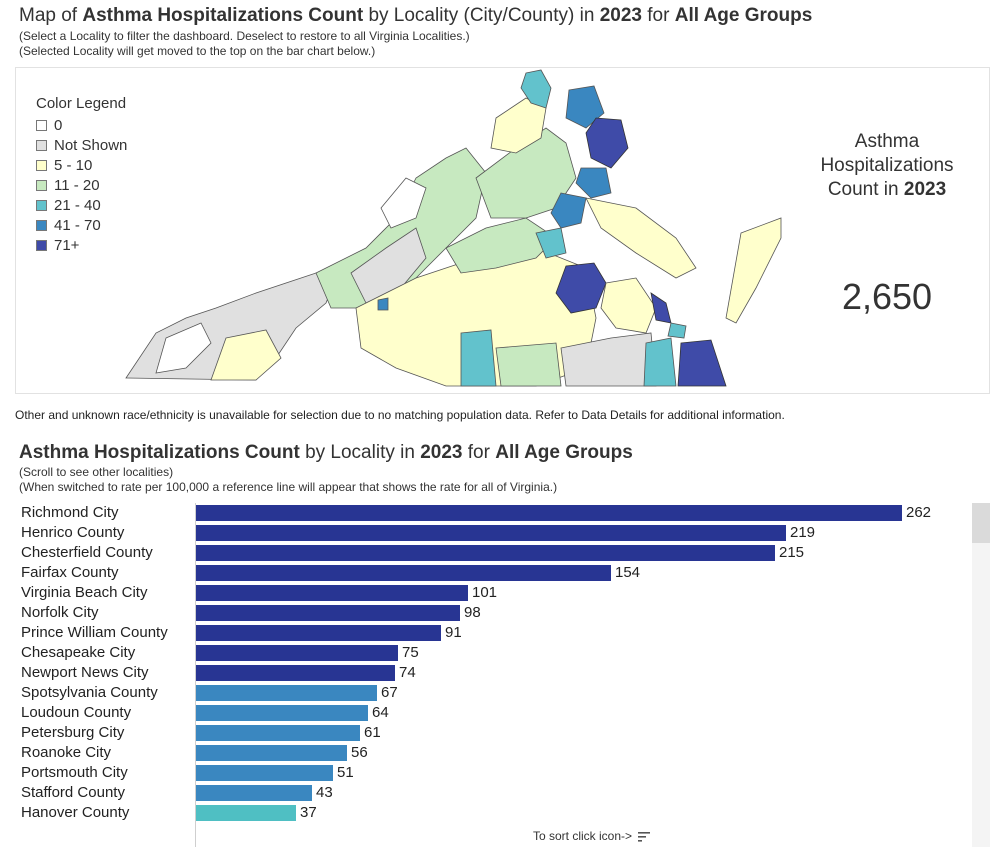 The width and height of the screenshot is (1007, 847). I want to click on kpi-label-line2: Hospitalizations, so click(887, 165).